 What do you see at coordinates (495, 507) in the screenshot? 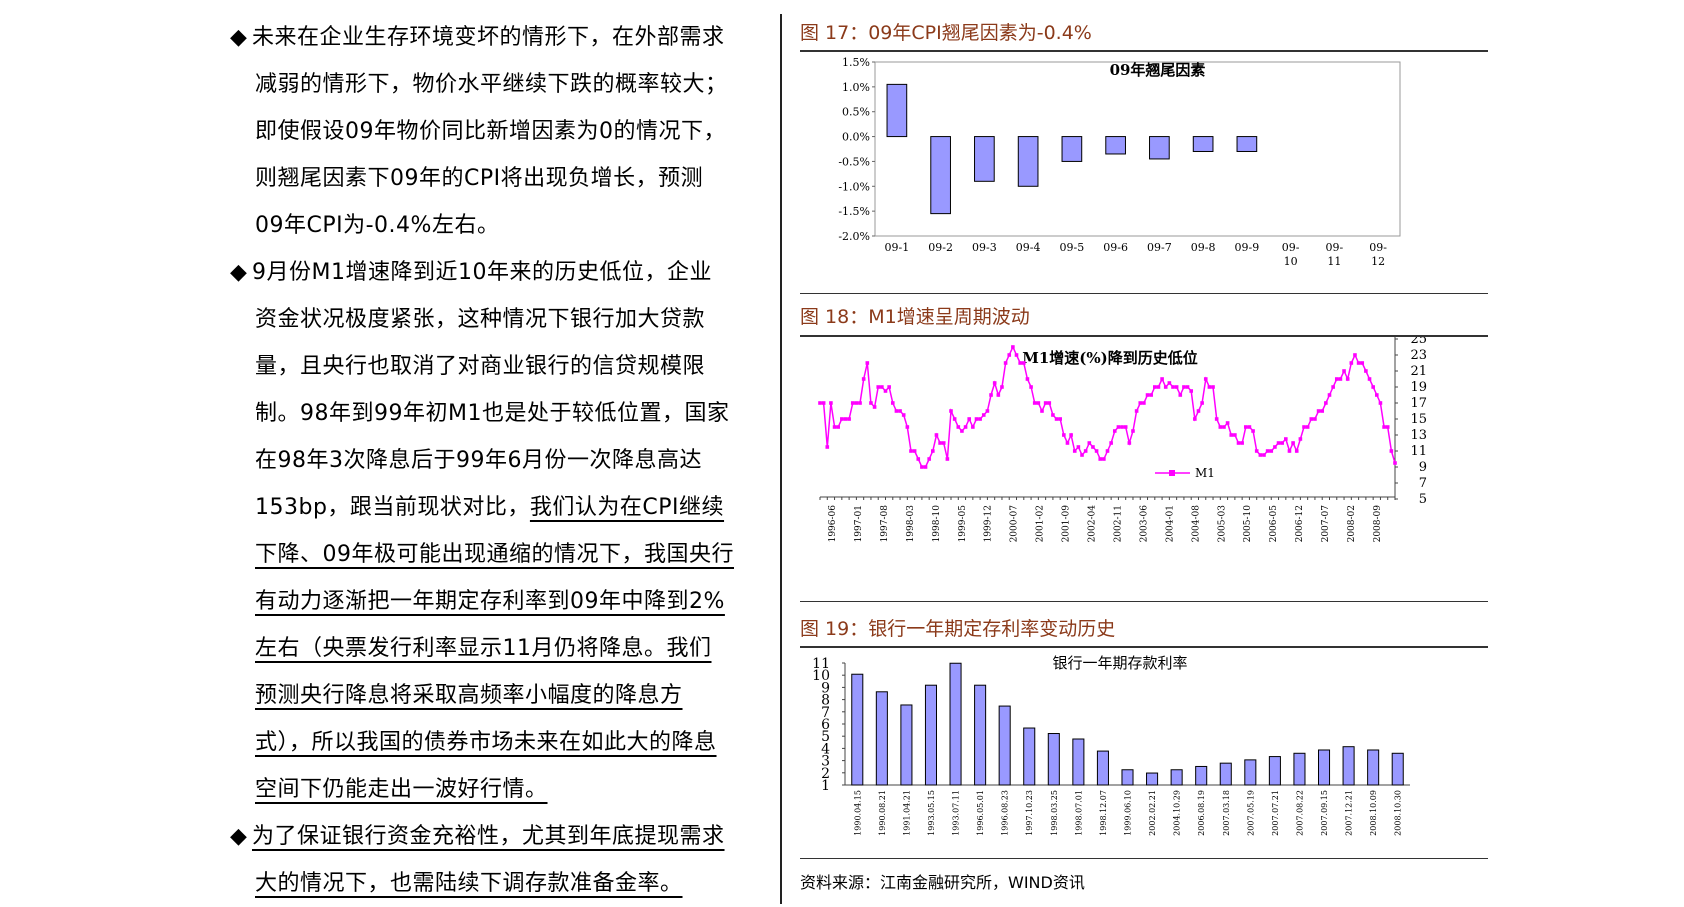
I see `paragraph-line-mixed: 153bp，跟当前现状对比，我们认为在CPI继续` at bounding box center [495, 507].